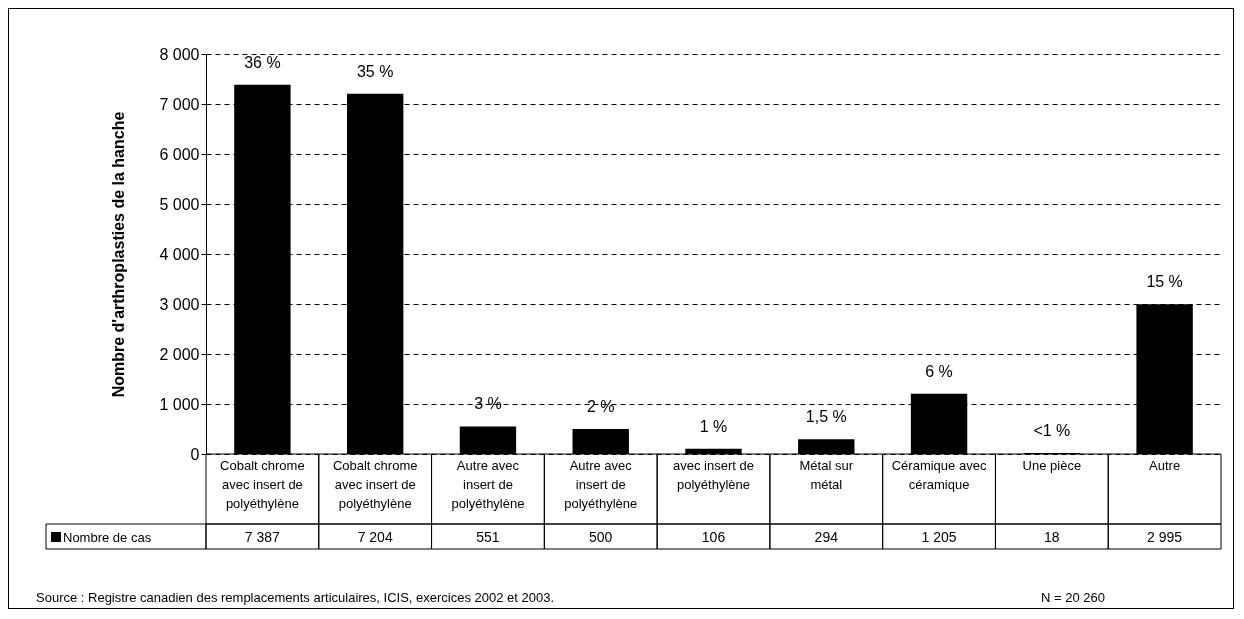 This screenshot has height=619, width=1244. Describe the element at coordinates (826, 417) in the screenshot. I see `annotation: 1,5 %` at that location.